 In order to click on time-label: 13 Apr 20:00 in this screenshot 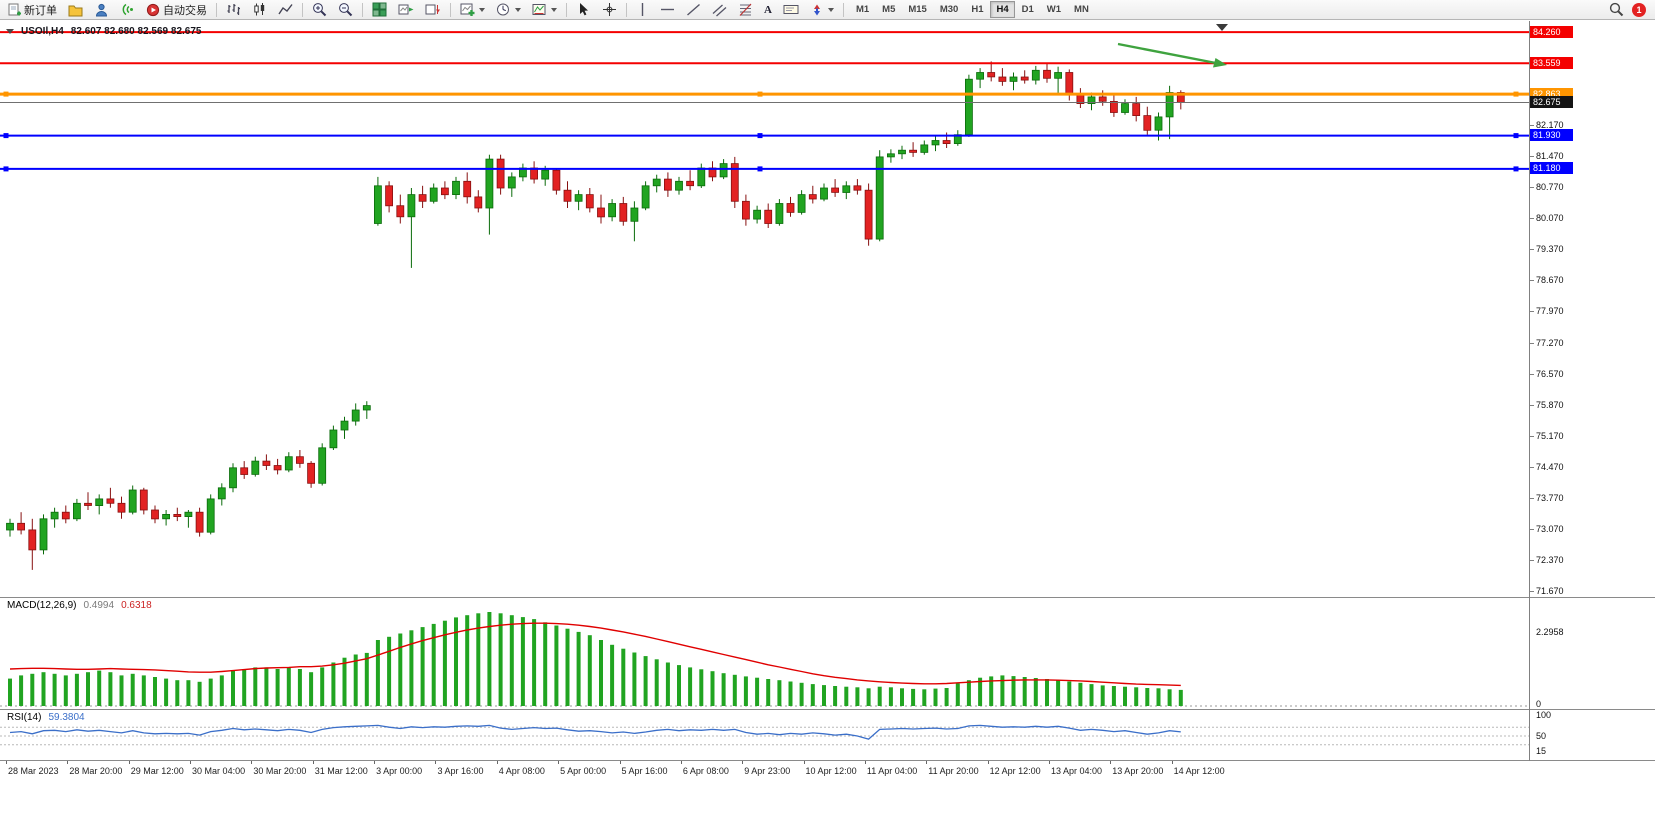, I will do `click(1138, 771)`.